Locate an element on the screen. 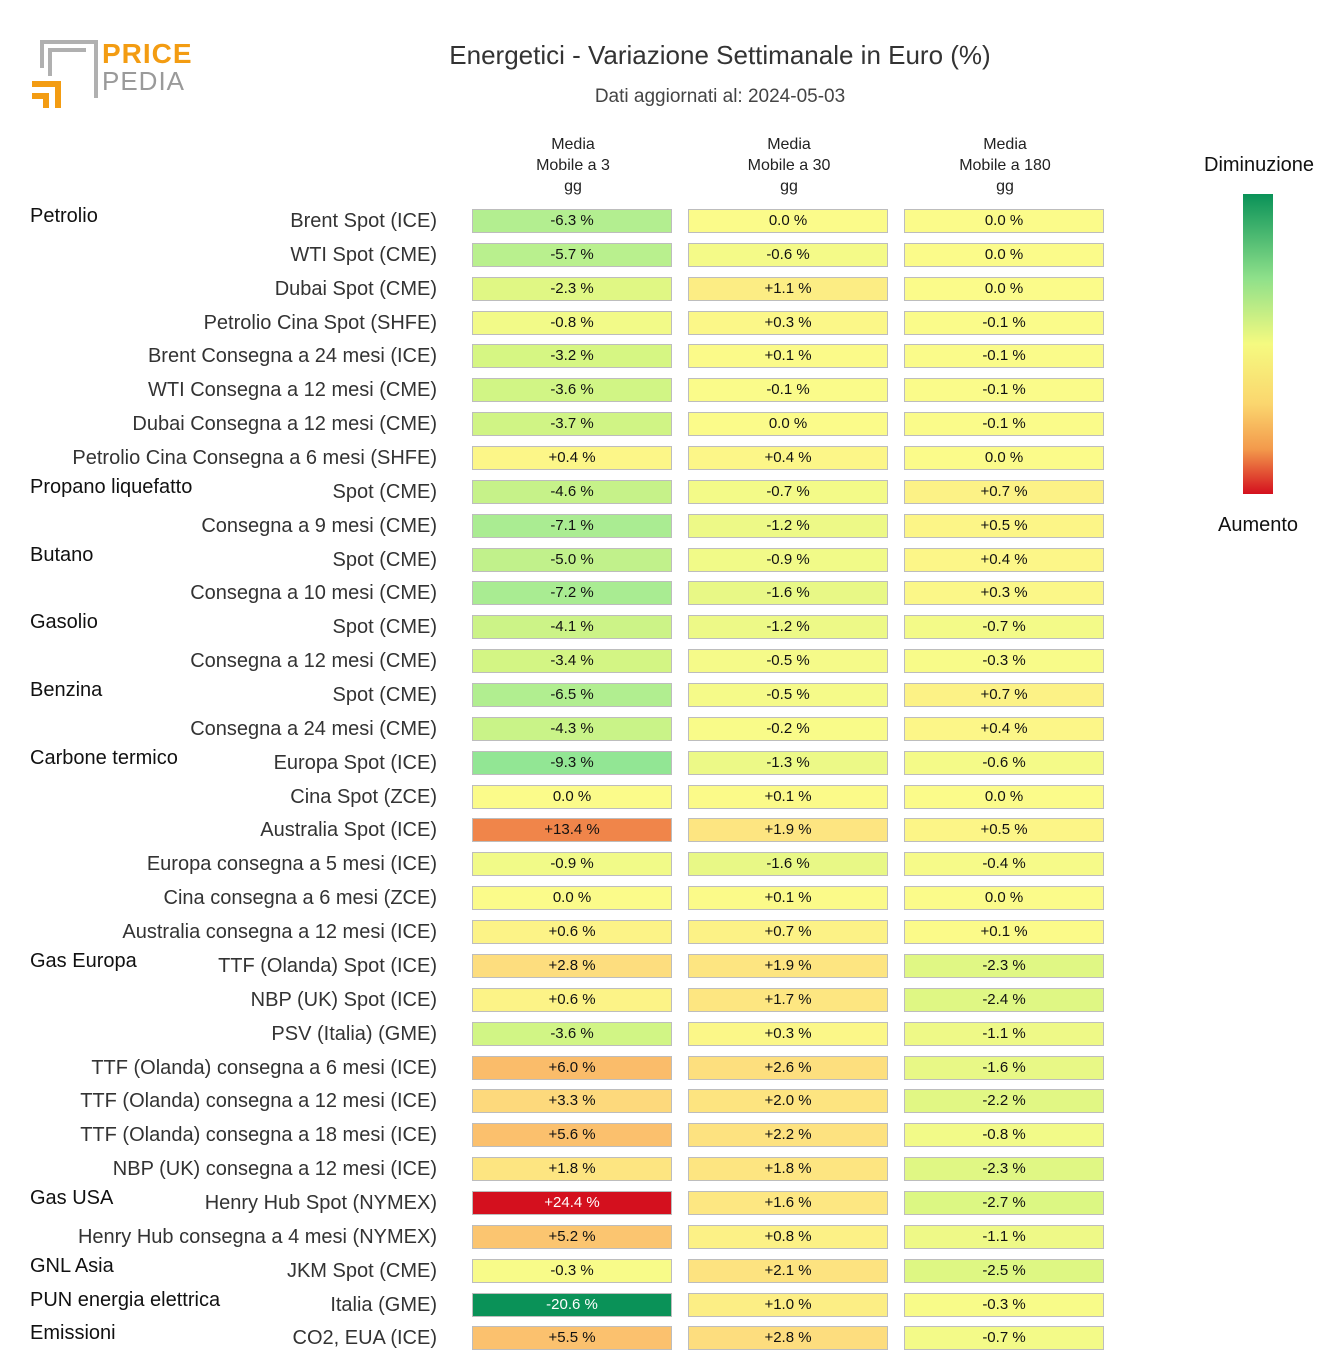 This screenshot has width=1320, height=1357. group-label: Carbone termico is located at coordinates (104, 757).